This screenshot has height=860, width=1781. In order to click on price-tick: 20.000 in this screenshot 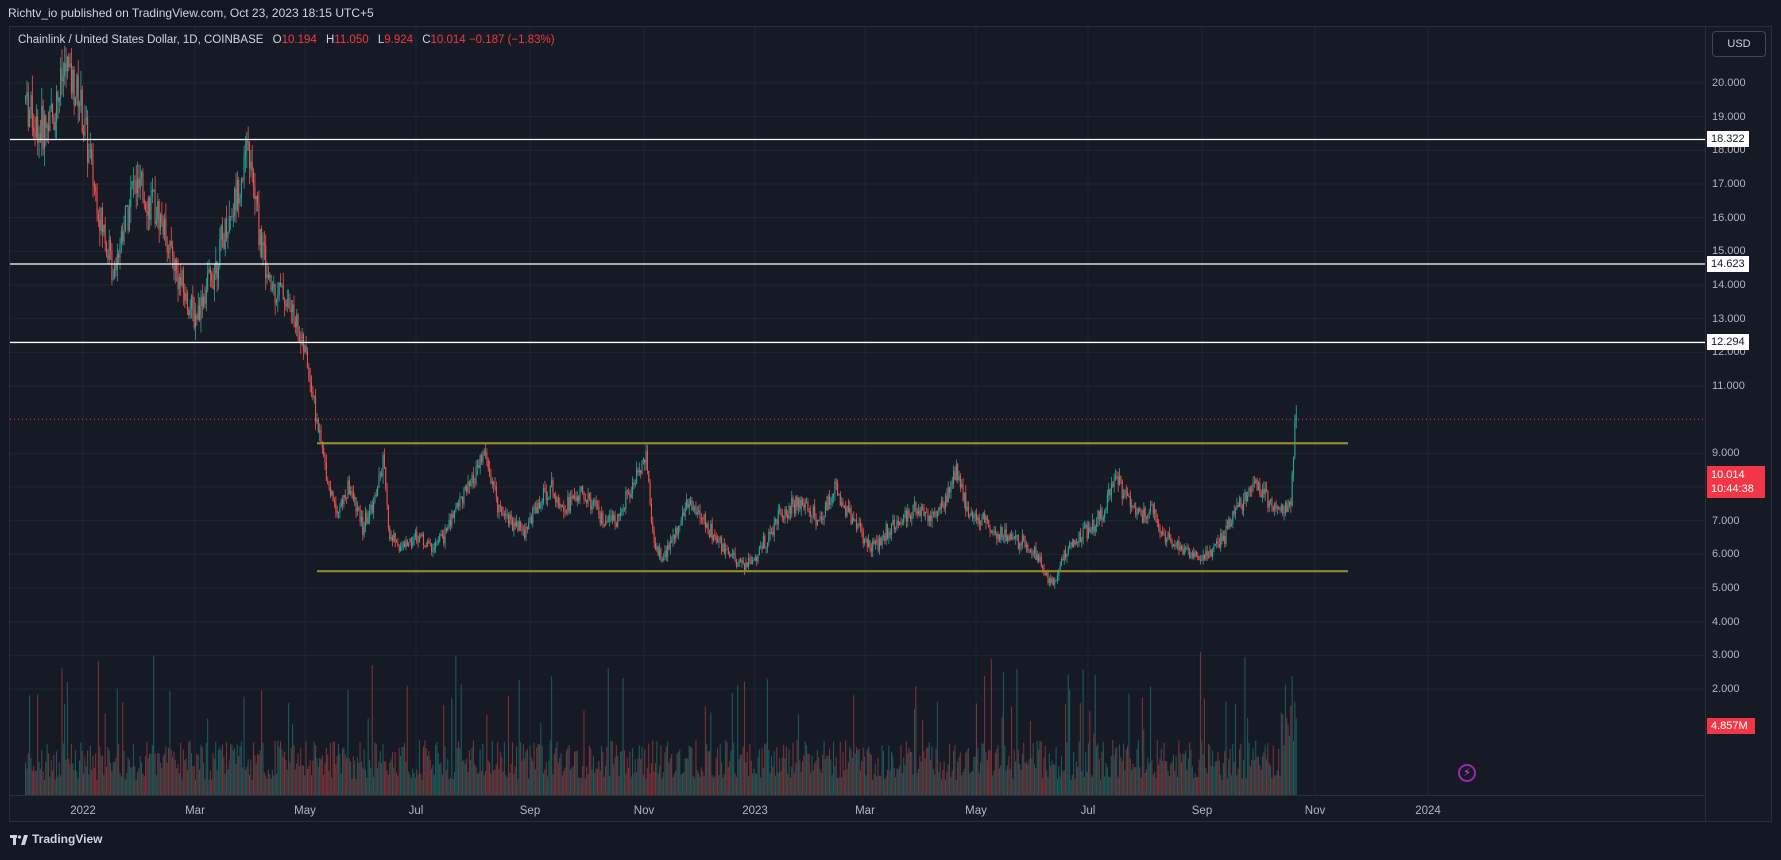, I will do `click(1729, 83)`.